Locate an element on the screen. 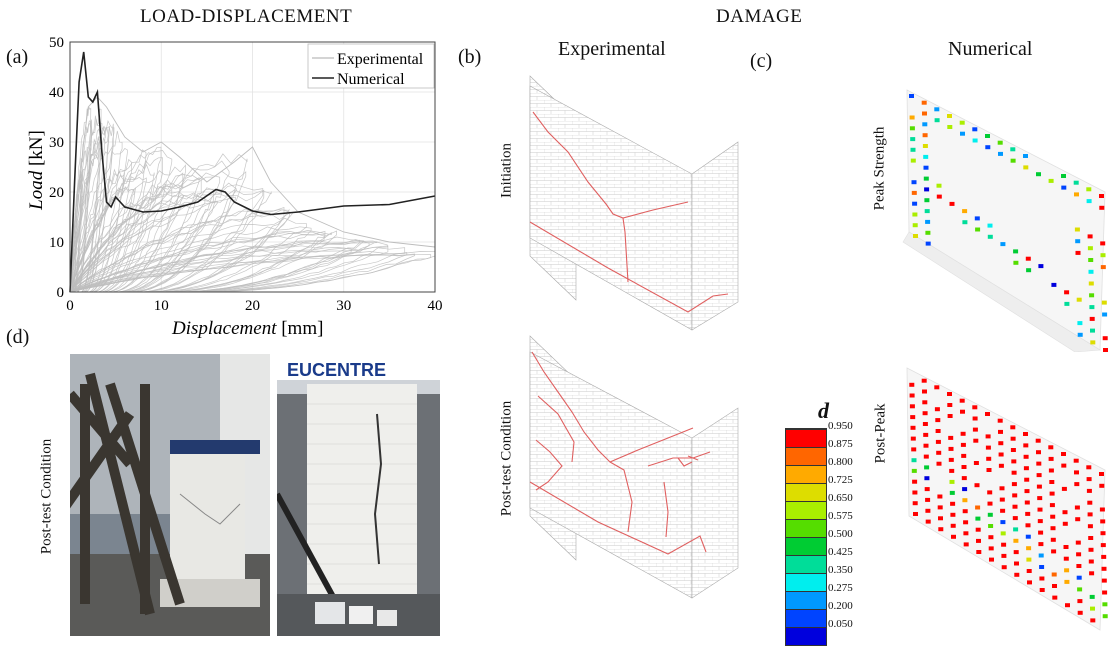 Image resolution: width=1116 pixels, height=650 pixels. photo-banner-text: EUCENTRE is located at coordinates (336, 370).